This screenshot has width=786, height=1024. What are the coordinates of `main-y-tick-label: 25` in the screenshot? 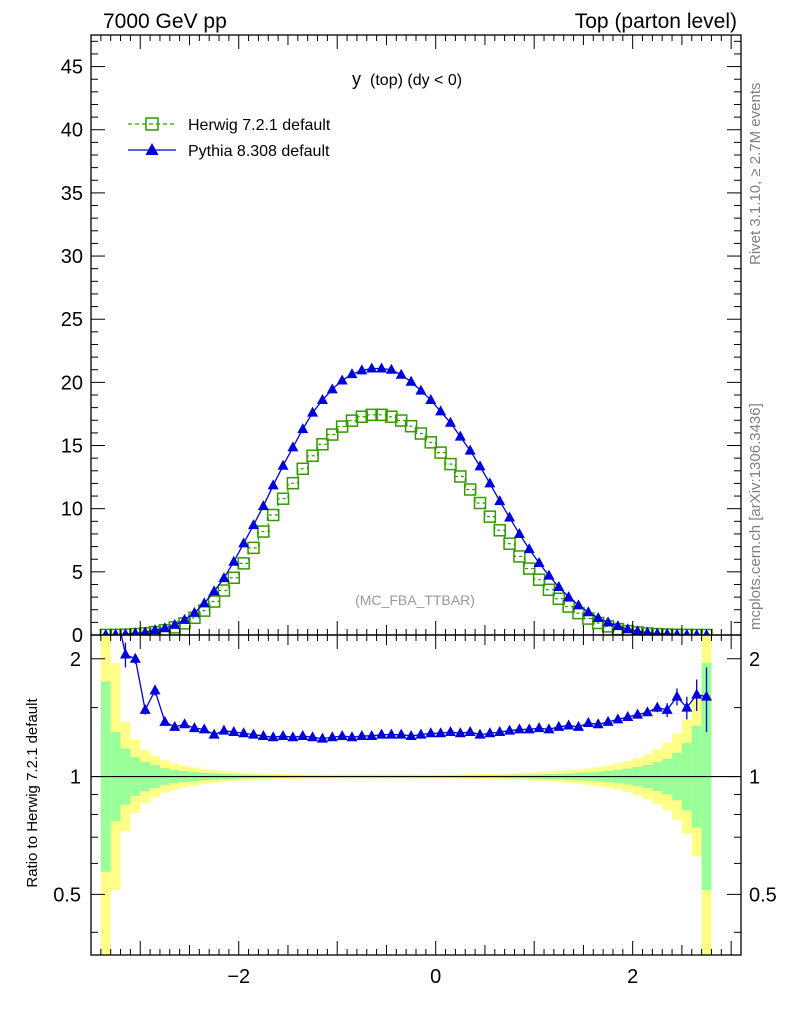 It's located at (72, 320).